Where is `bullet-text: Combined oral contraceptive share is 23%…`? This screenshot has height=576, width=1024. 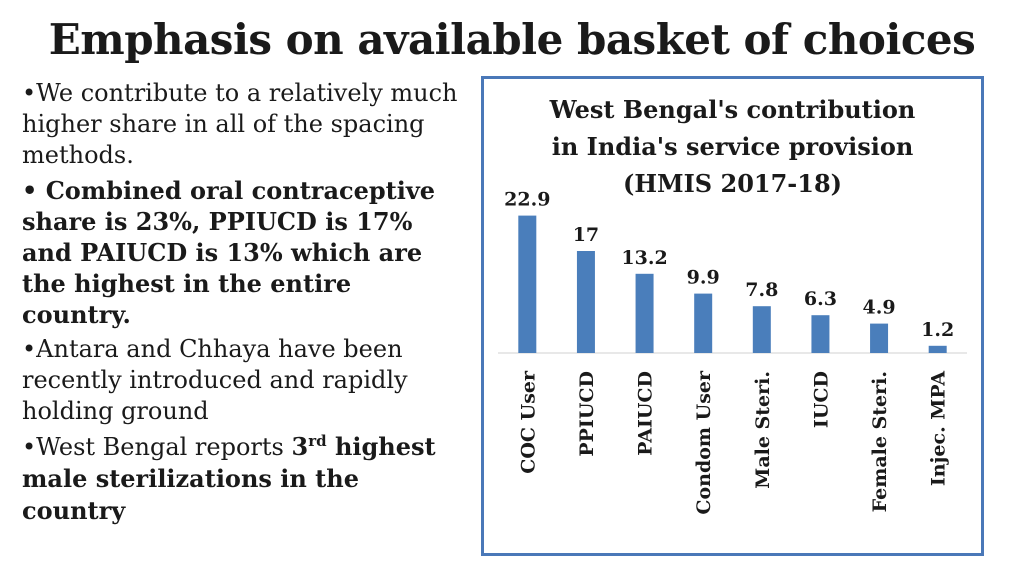
bullet-text: Combined oral contraceptive share is 23%… is located at coordinates (229, 252).